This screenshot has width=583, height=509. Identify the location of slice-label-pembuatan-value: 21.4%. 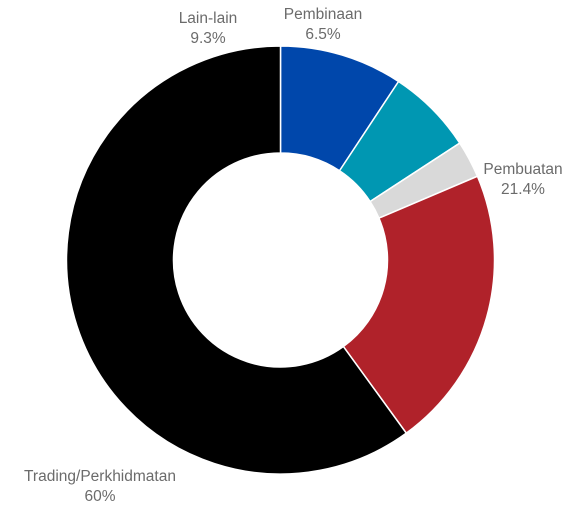
(523, 189).